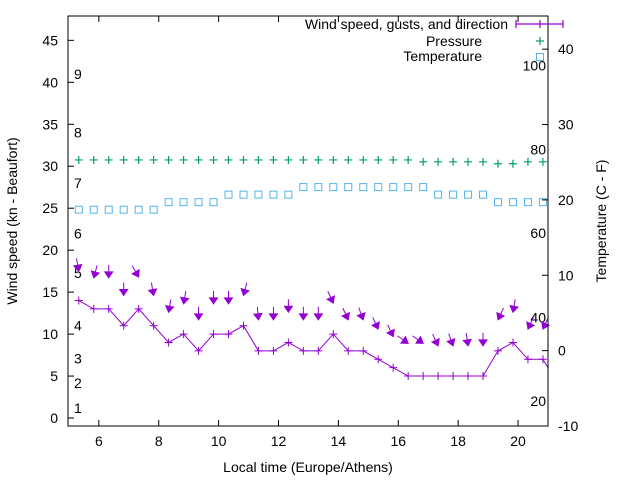 The height and width of the screenshot is (485, 640). What do you see at coordinates (219, 441) in the screenshot?
I see `x-tick-label: 10` at bounding box center [219, 441].